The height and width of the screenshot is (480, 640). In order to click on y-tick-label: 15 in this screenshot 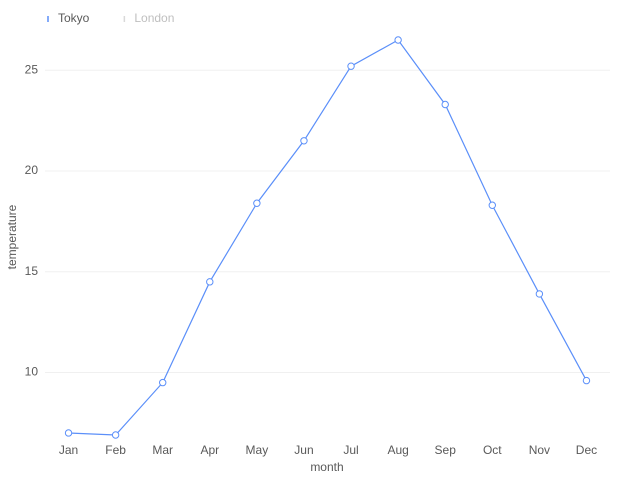, I will do `click(32, 271)`.